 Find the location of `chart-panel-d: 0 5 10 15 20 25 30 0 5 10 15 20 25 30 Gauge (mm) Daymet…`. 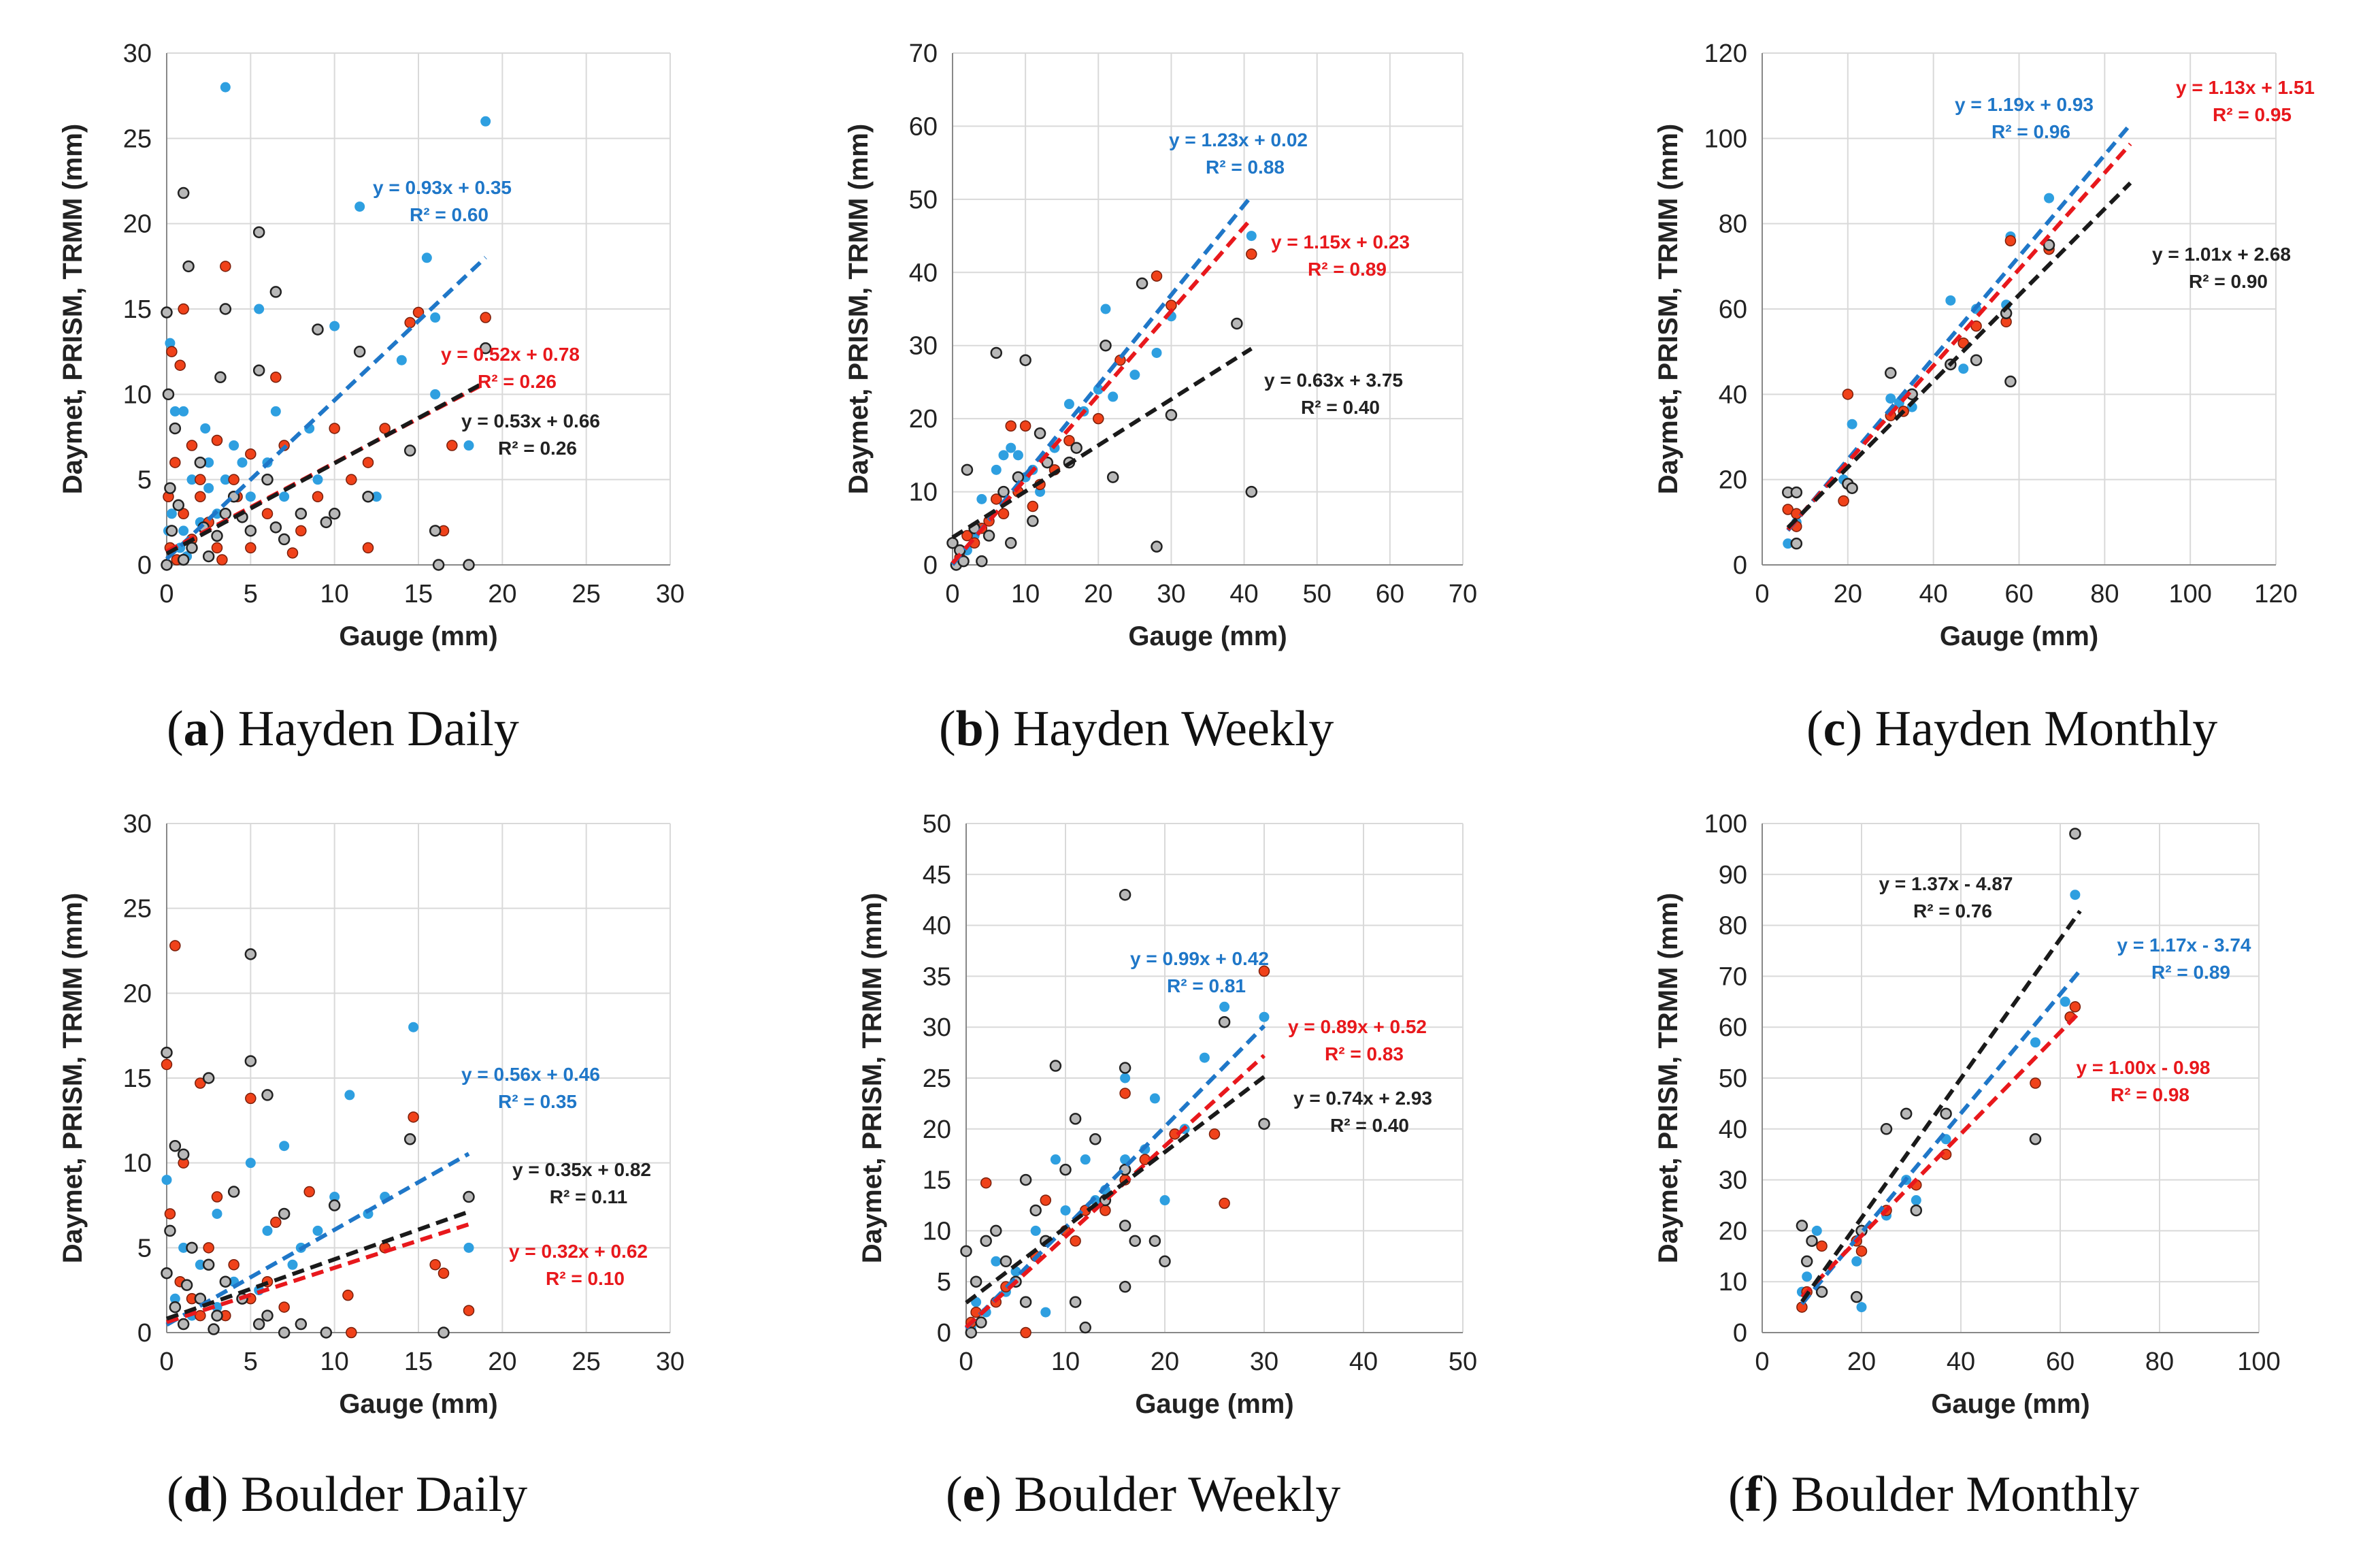

chart-panel-d: 0 5 10 15 20 25 30 0 5 10 15 20 25 30 Gauge (mm) Daymet… is located at coordinates (371, 1166).